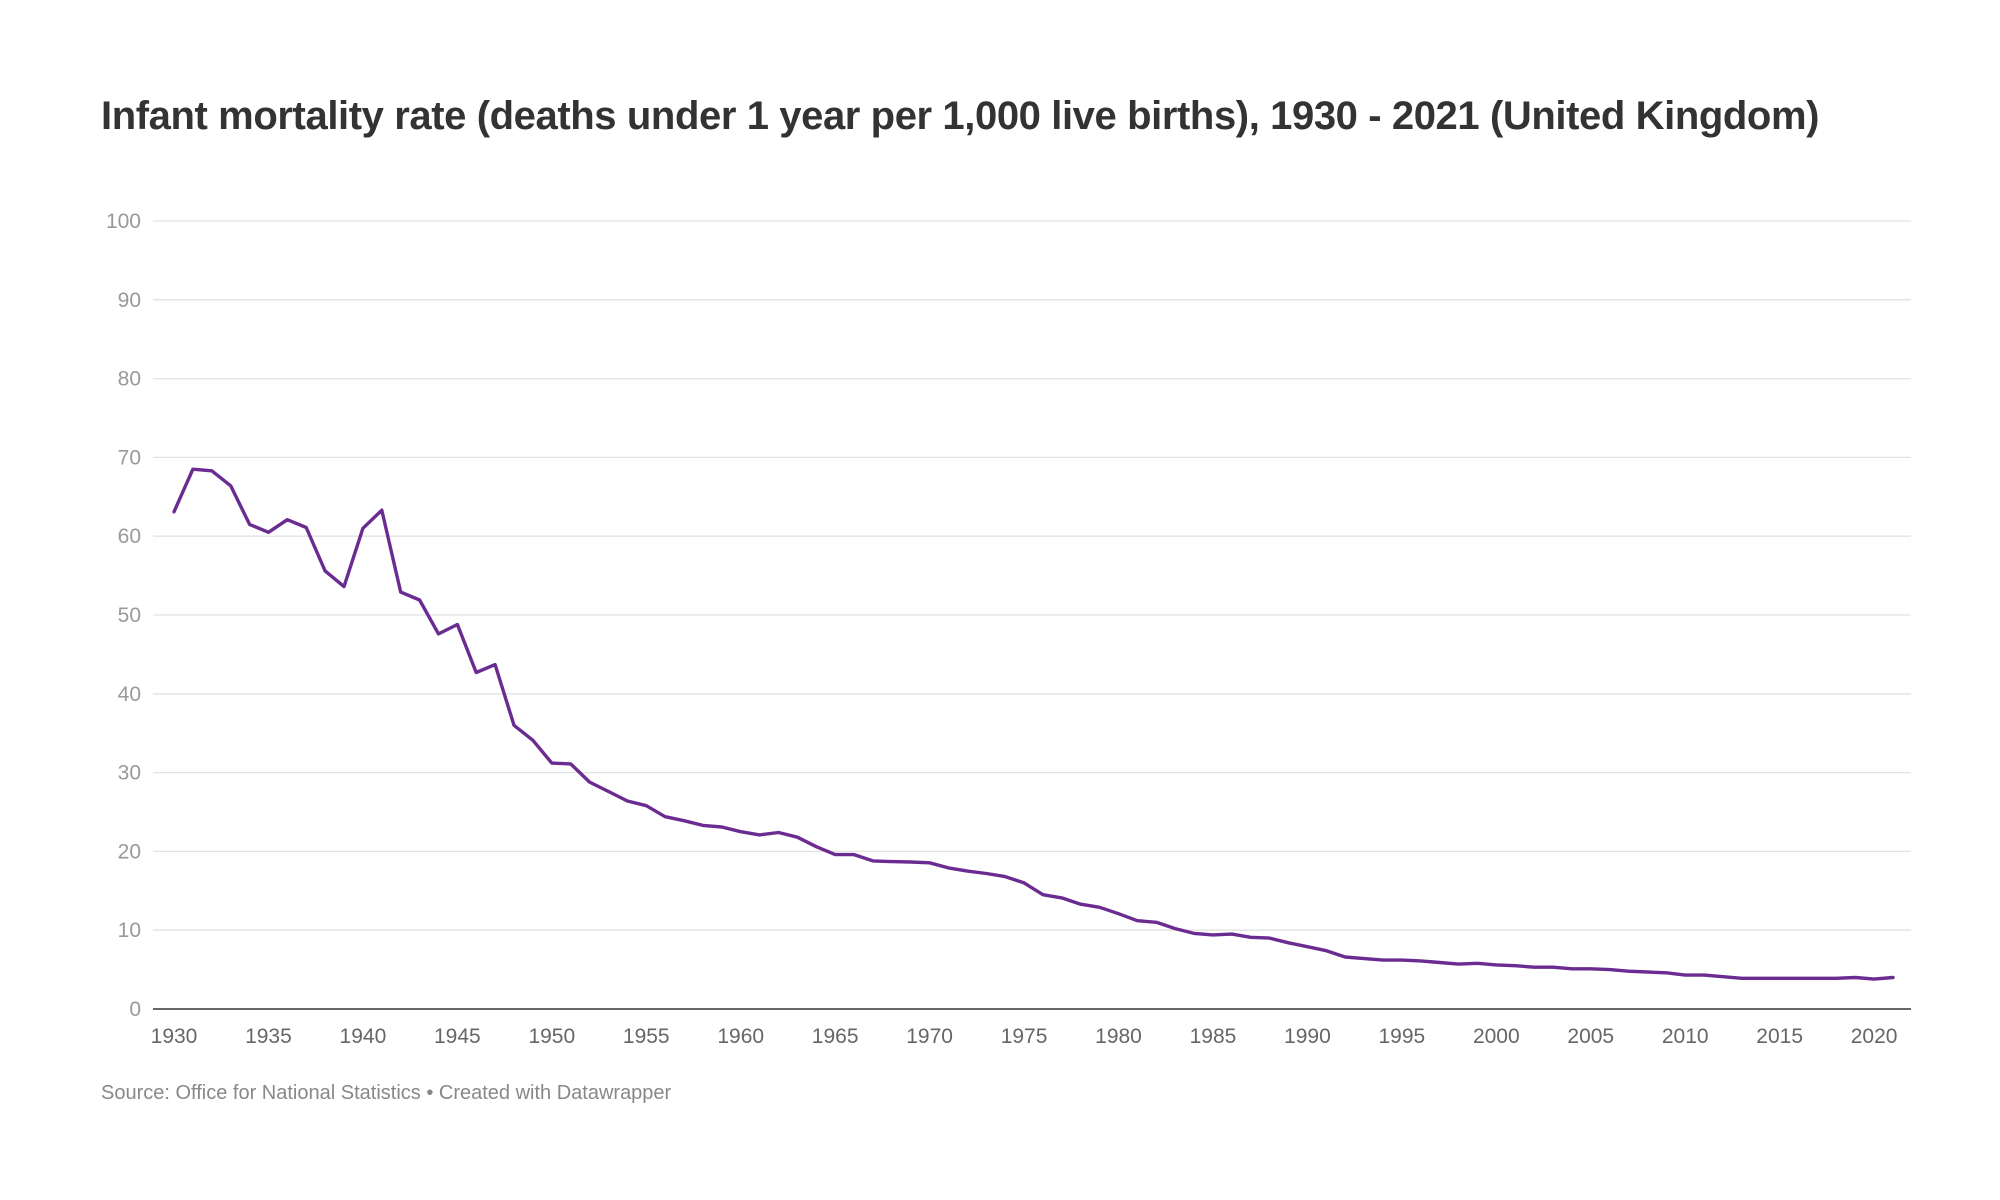  What do you see at coordinates (1213, 1036) in the screenshot?
I see `x-tick-label-1985: 1985` at bounding box center [1213, 1036].